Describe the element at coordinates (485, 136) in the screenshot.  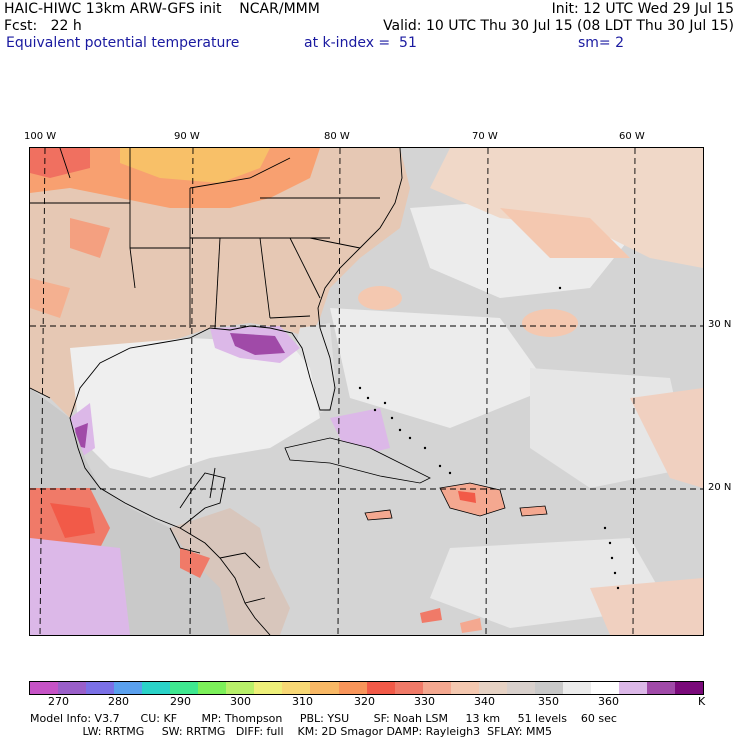
I see `lon-label-70w: 70 W` at that location.